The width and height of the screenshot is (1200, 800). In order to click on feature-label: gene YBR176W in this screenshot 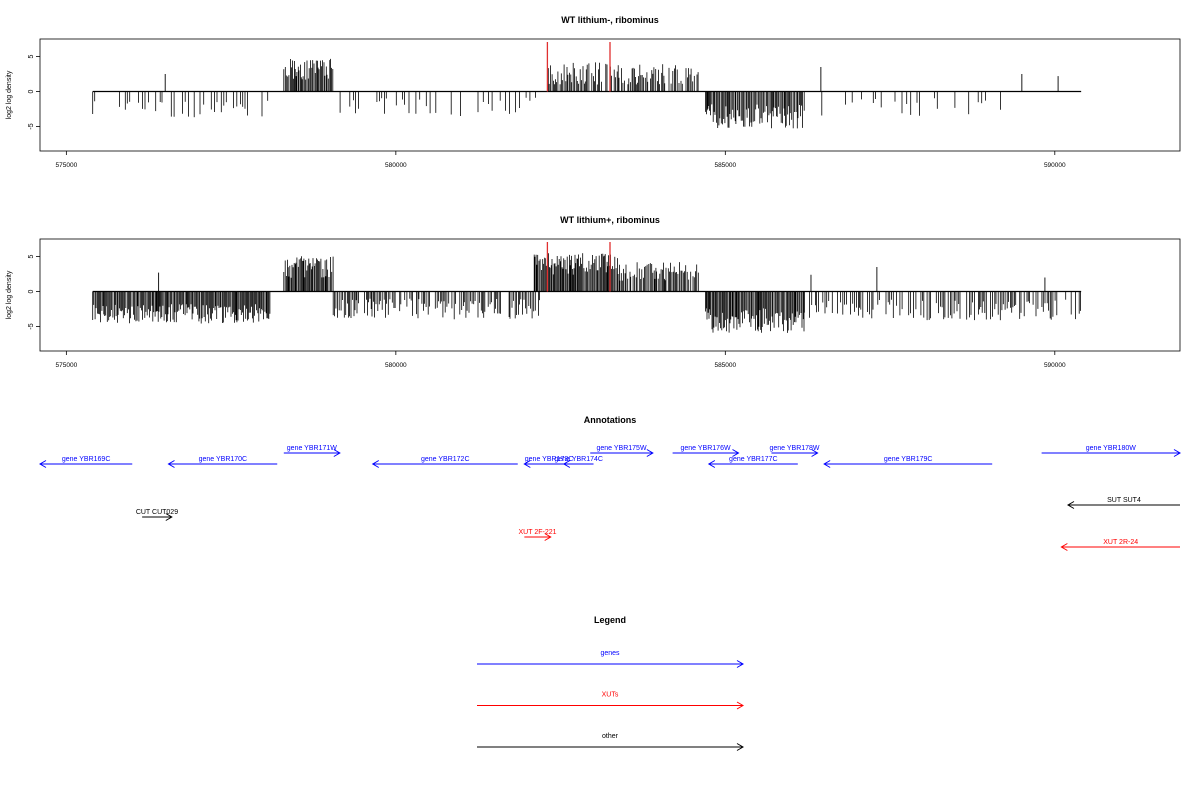, I will do `click(706, 448)`.